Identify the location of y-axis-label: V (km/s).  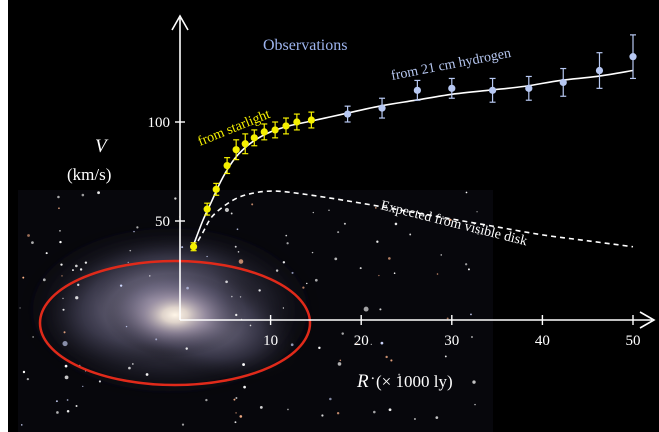
(89, 160).